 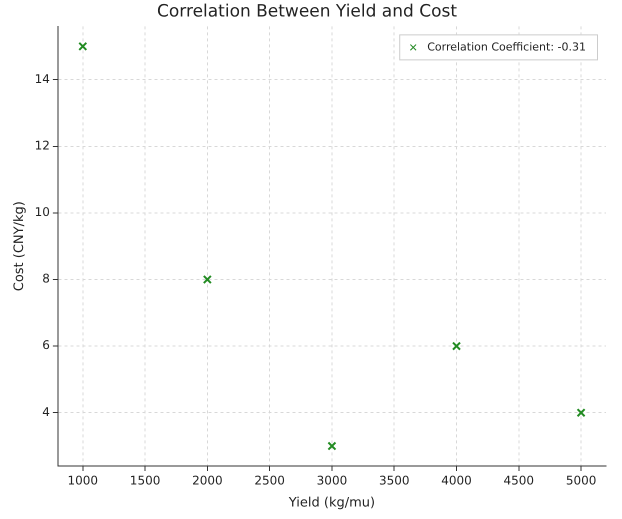 I want to click on y-tick-label: 12, so click(x=42, y=145).